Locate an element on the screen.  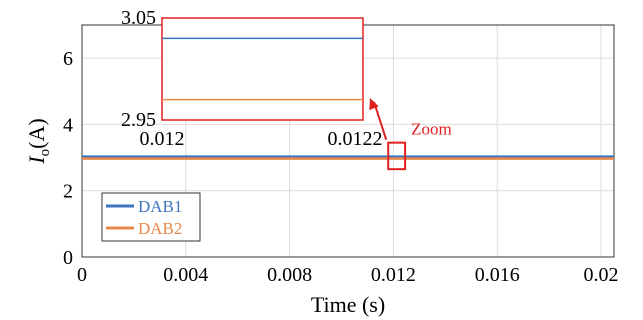
legend: DAB1 DAB2 is located at coordinates (151, 217).